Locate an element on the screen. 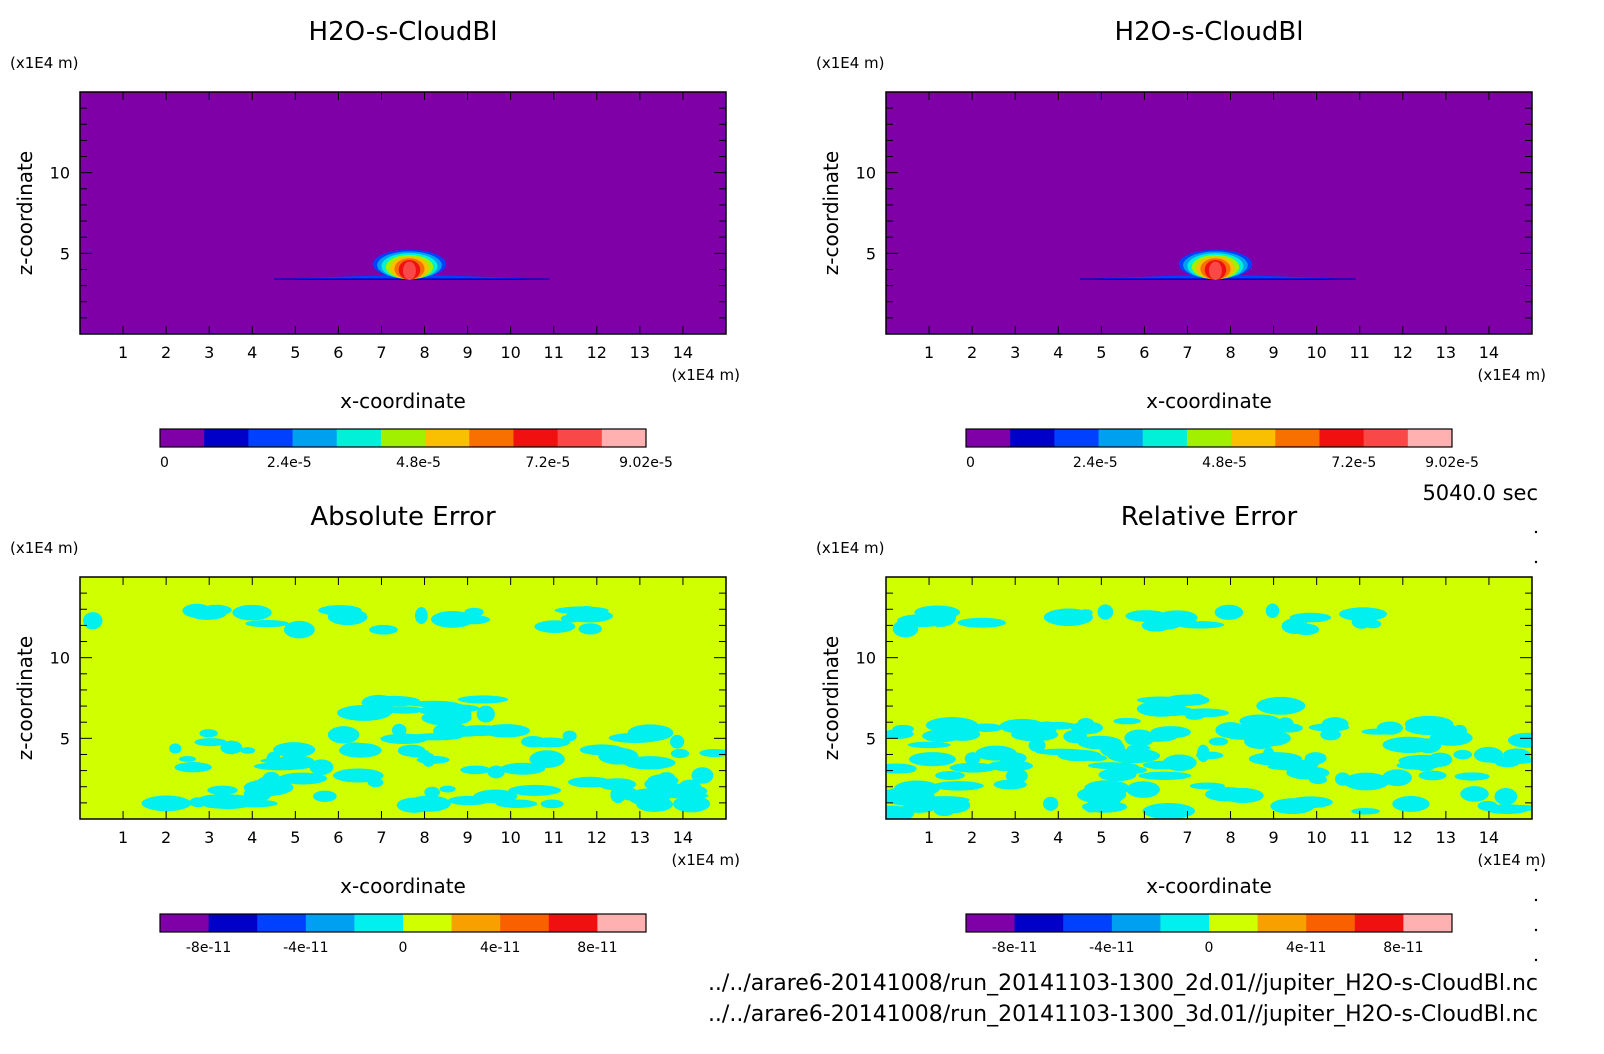  field-features is located at coordinates (1209, 711).